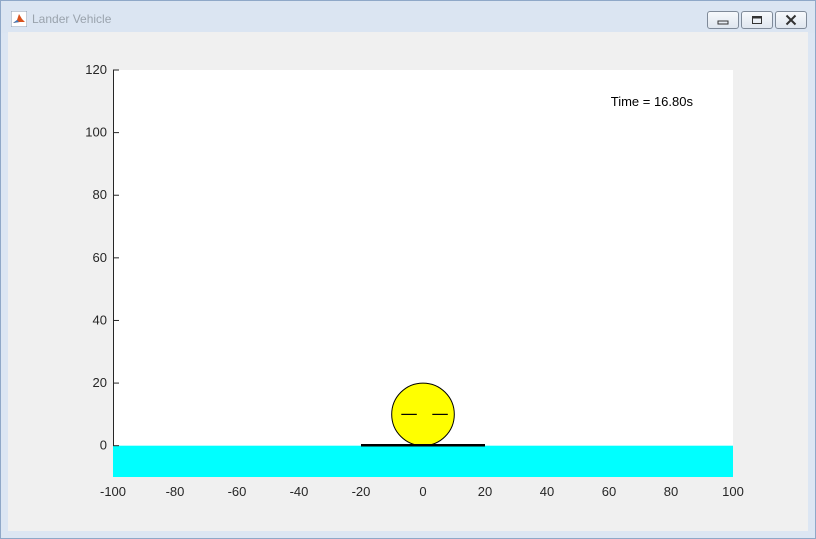 Image resolution: width=816 pixels, height=539 pixels. I want to click on x-tick-label: 60, so click(609, 491).